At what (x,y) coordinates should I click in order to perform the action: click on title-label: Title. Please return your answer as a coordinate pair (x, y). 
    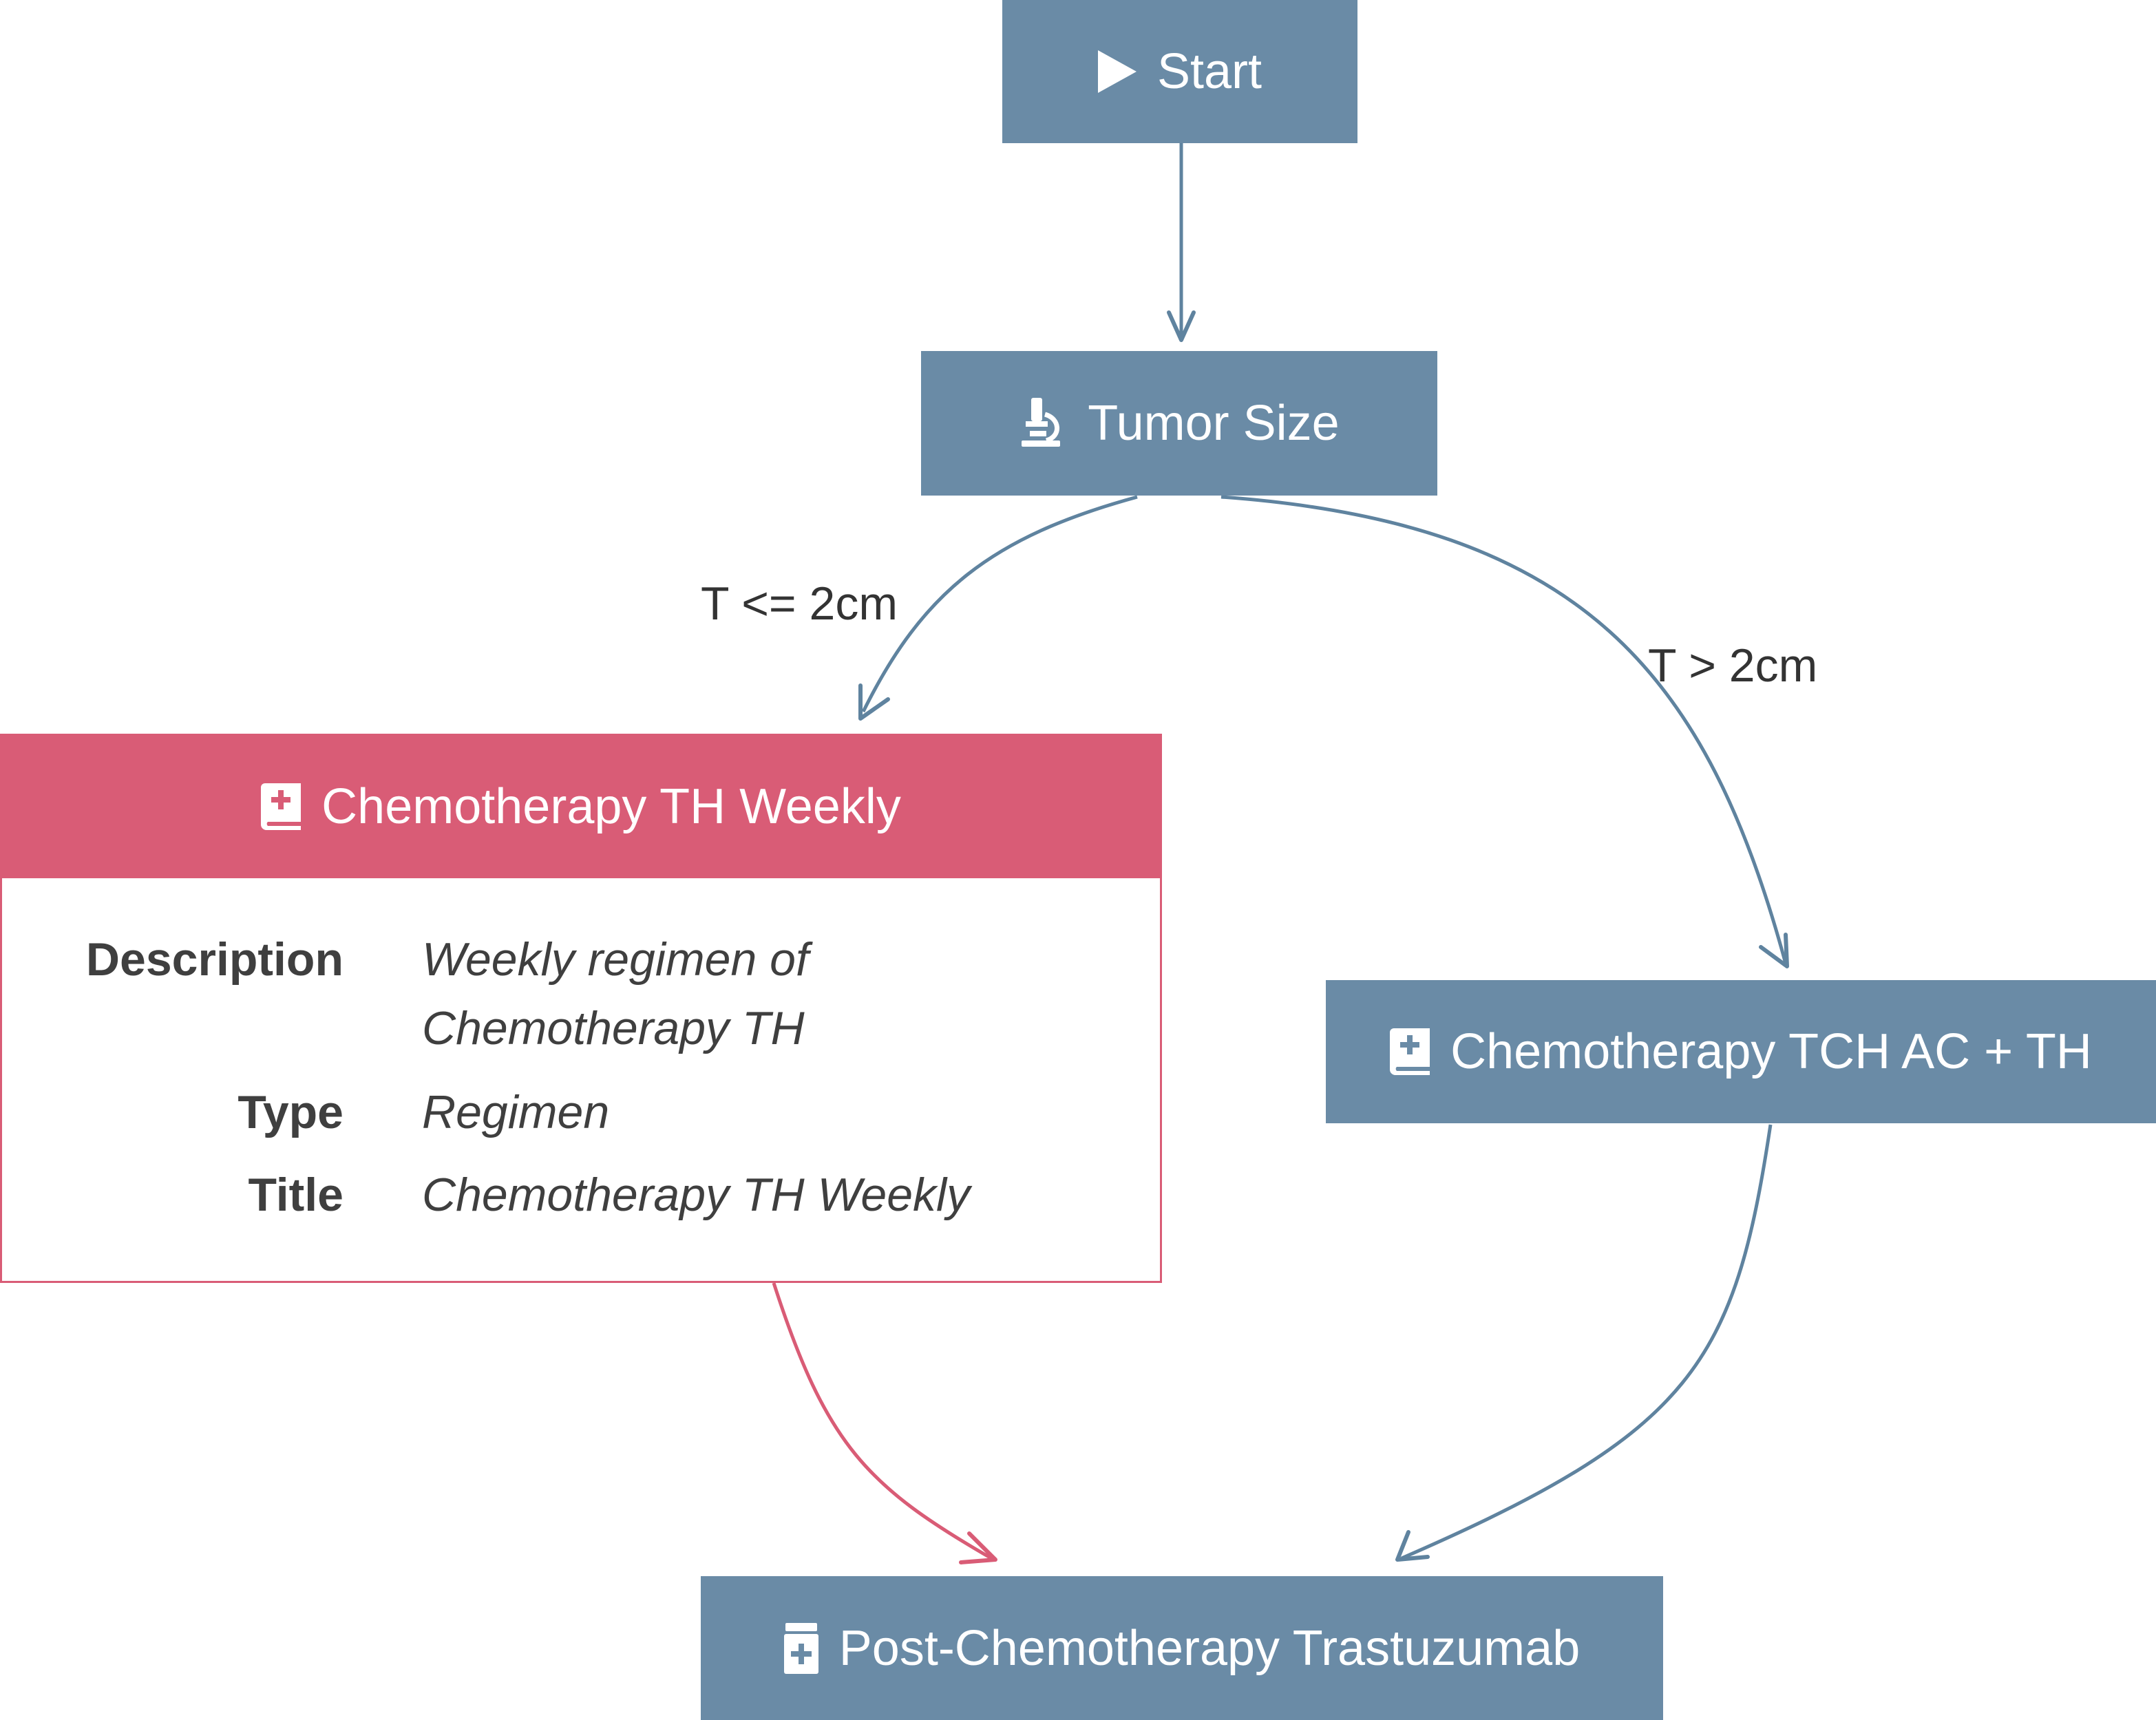
    Looking at the image, I should click on (296, 1195).